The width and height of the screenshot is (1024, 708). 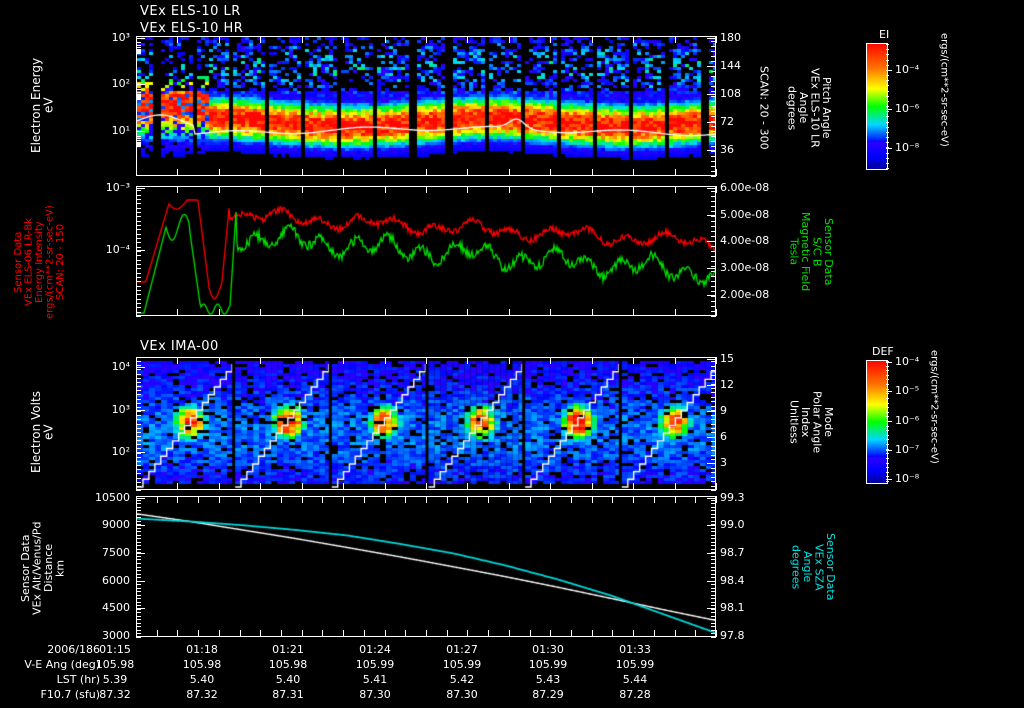 I want to click on time-table-cell: 105.99, so click(x=375, y=664).